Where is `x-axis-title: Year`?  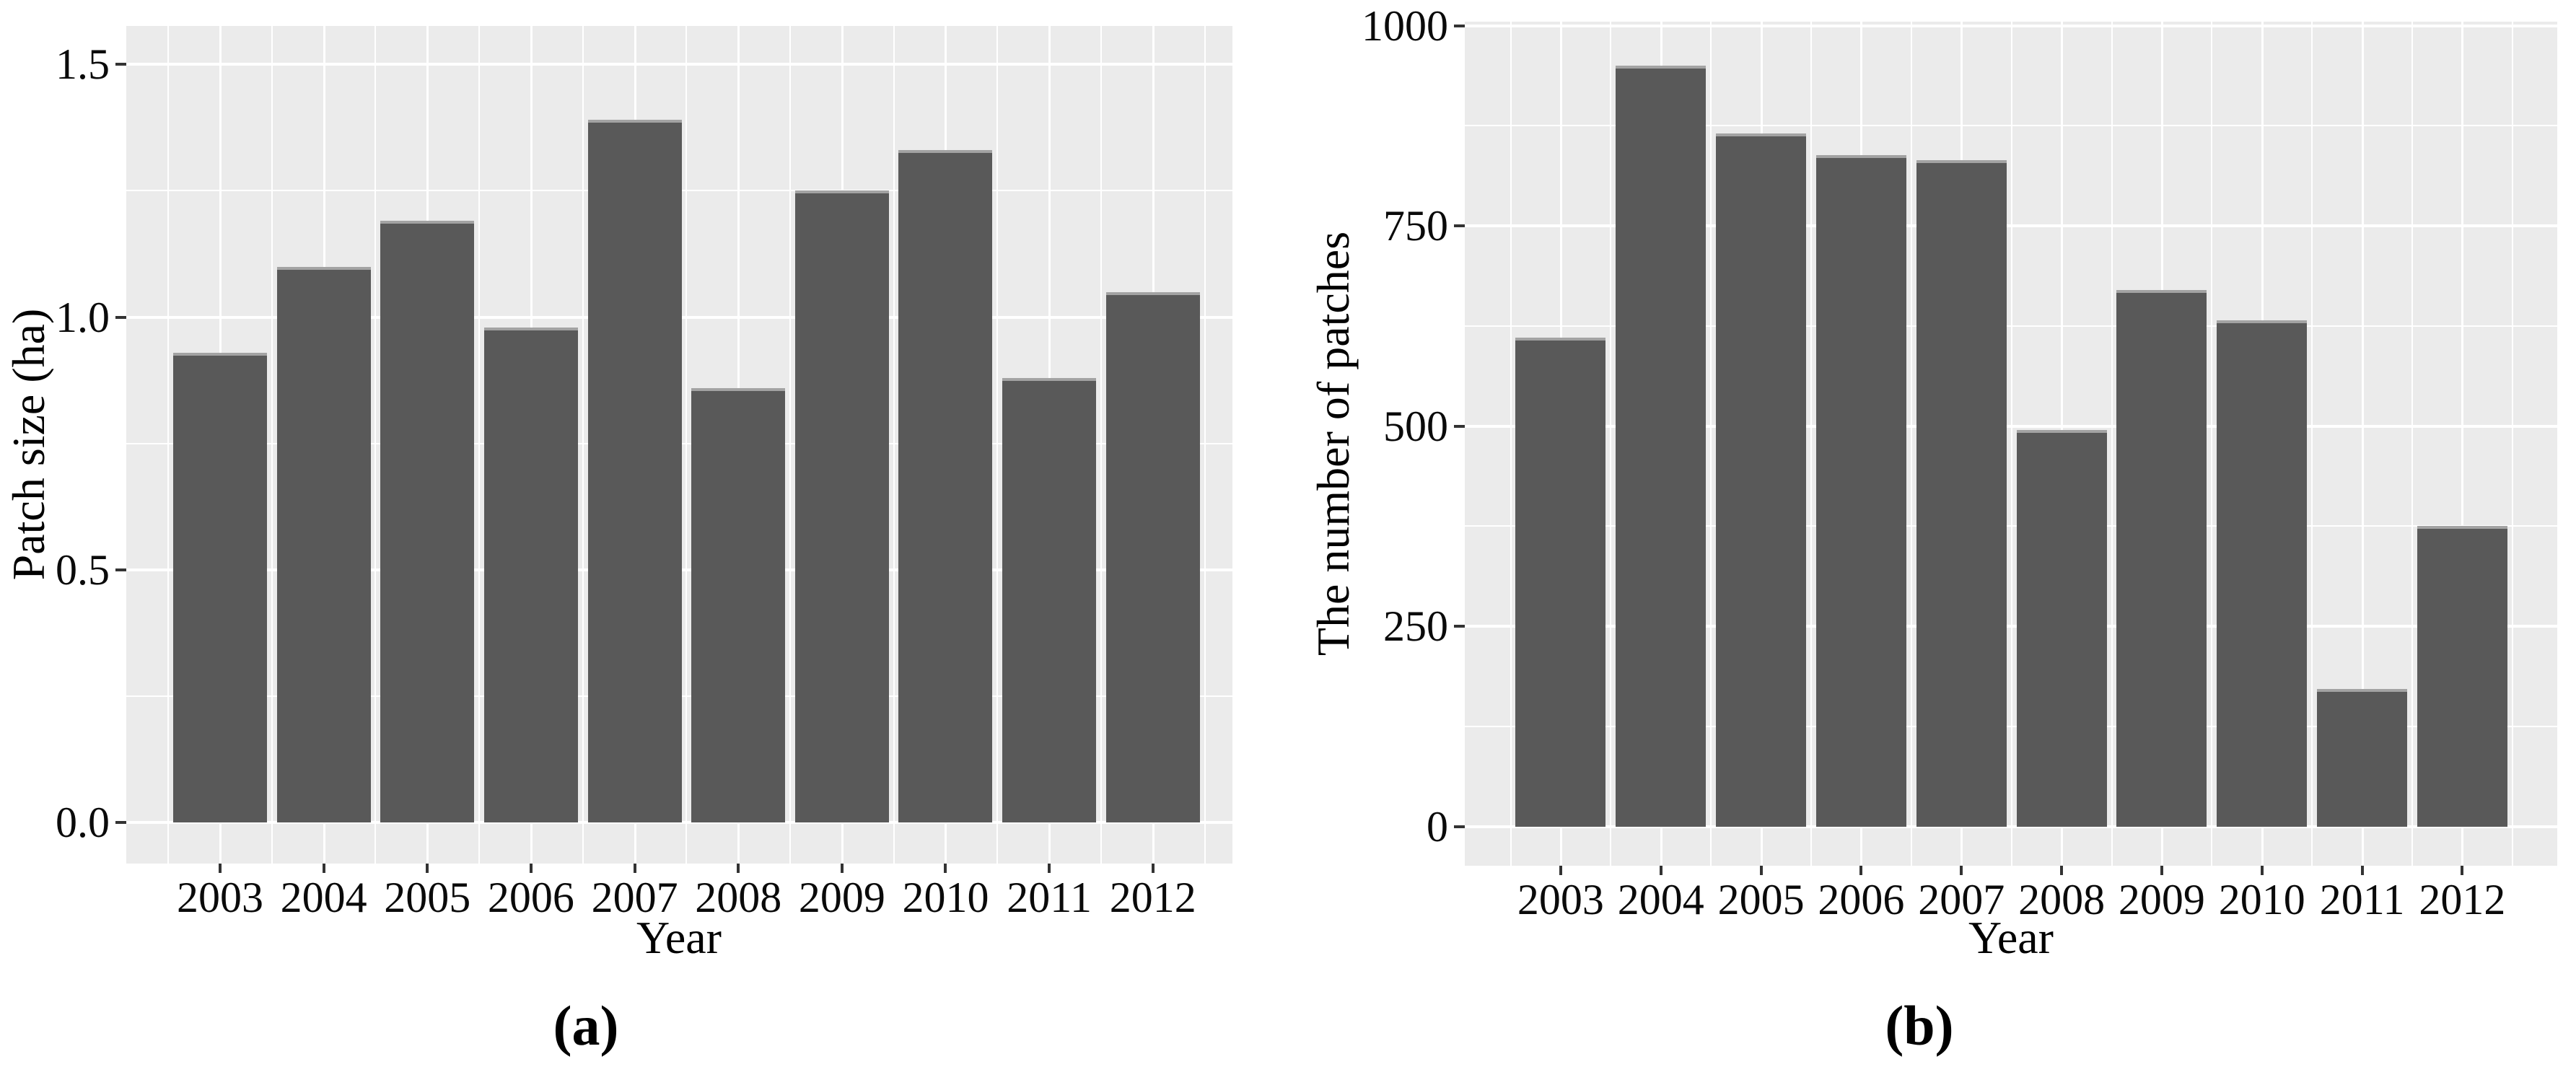 x-axis-title: Year is located at coordinates (679, 937).